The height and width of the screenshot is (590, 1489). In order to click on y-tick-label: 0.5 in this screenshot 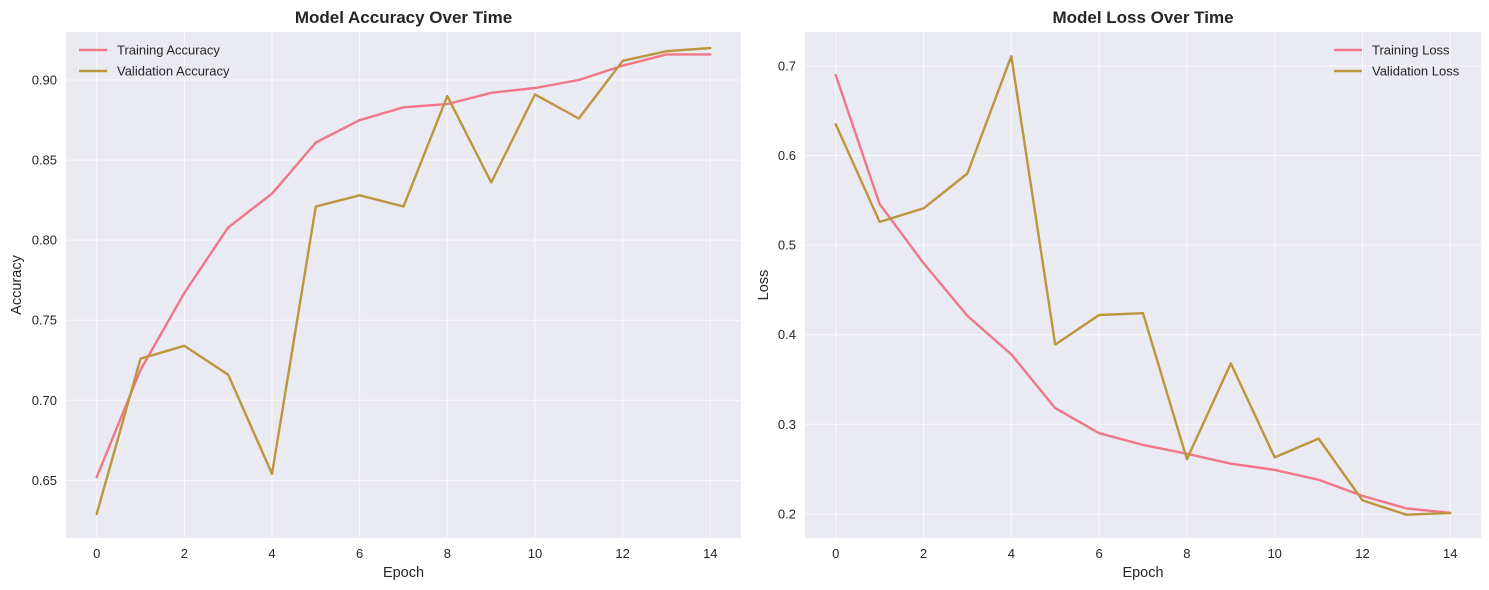, I will do `click(787, 245)`.